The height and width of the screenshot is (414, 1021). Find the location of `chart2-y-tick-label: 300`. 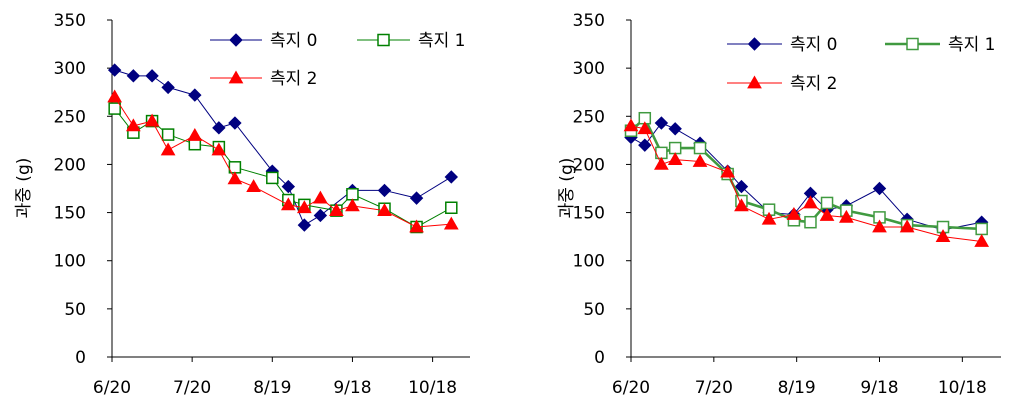

chart2-y-tick-label: 300 is located at coordinates (589, 69).